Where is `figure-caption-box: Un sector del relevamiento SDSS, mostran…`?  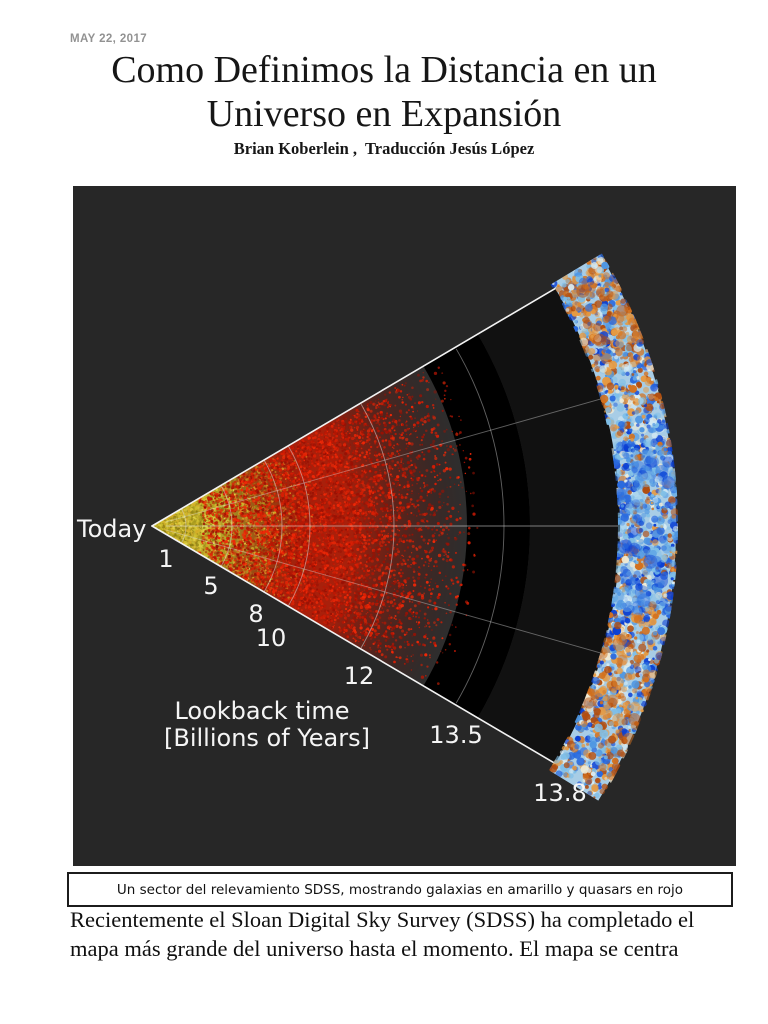
figure-caption-box: Un sector del relevamiento SDSS, mostran… is located at coordinates (400, 889).